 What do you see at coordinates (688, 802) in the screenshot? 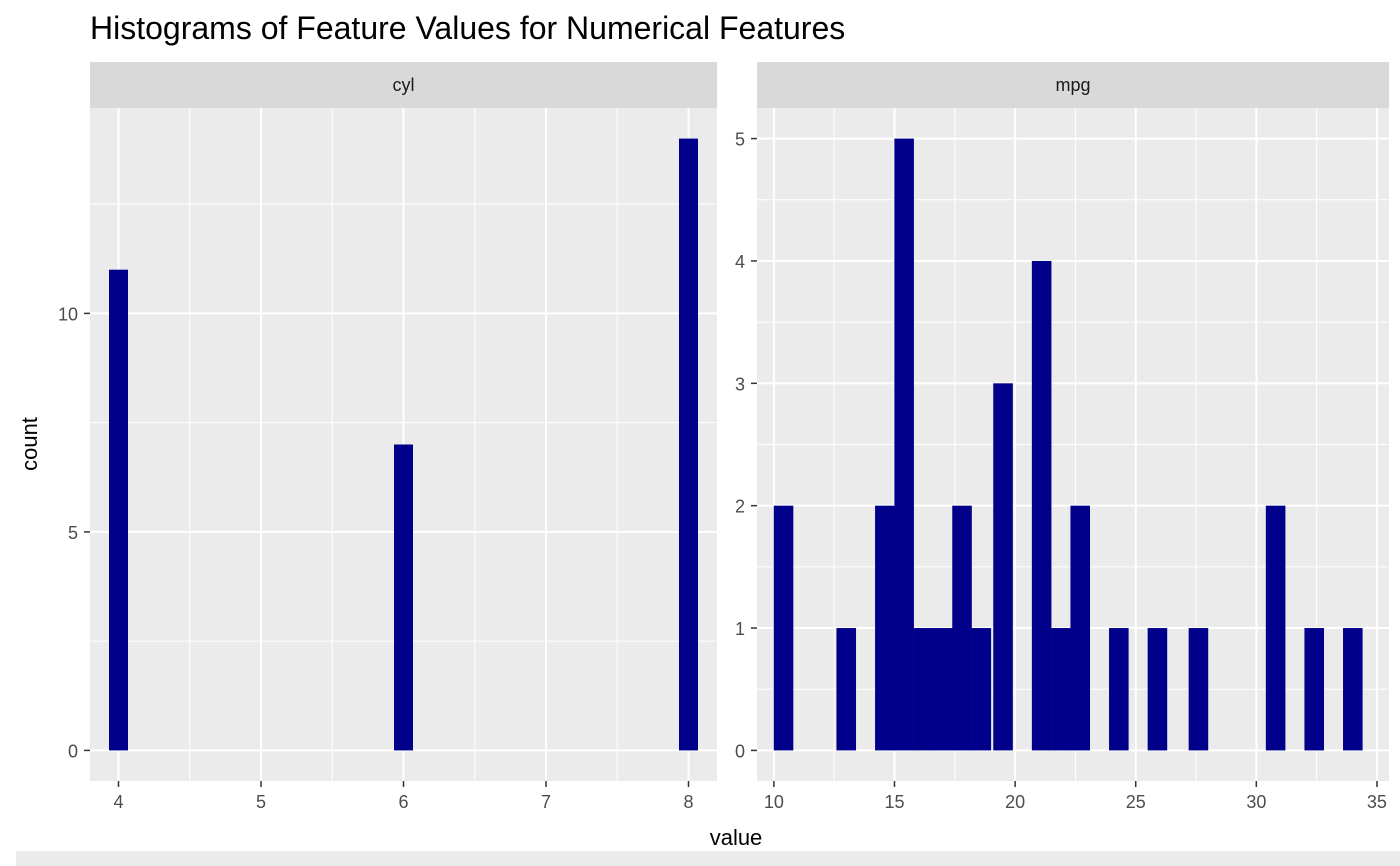
I see `x-tick-label: 8` at bounding box center [688, 802].